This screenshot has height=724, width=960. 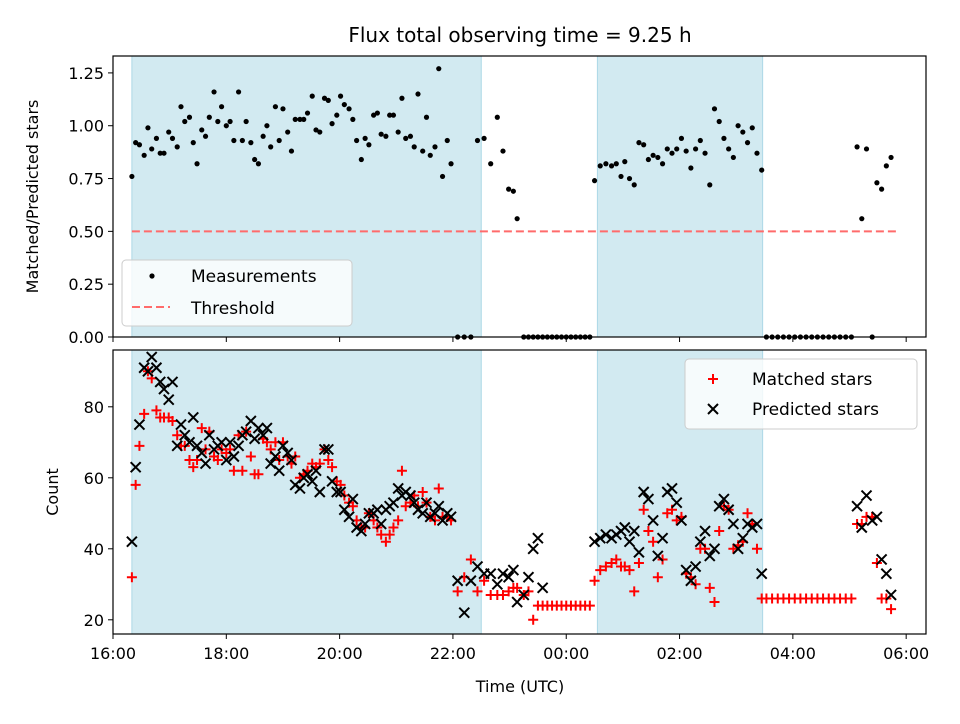 I want to click on x-tick-label: 20:00, so click(x=340, y=653).